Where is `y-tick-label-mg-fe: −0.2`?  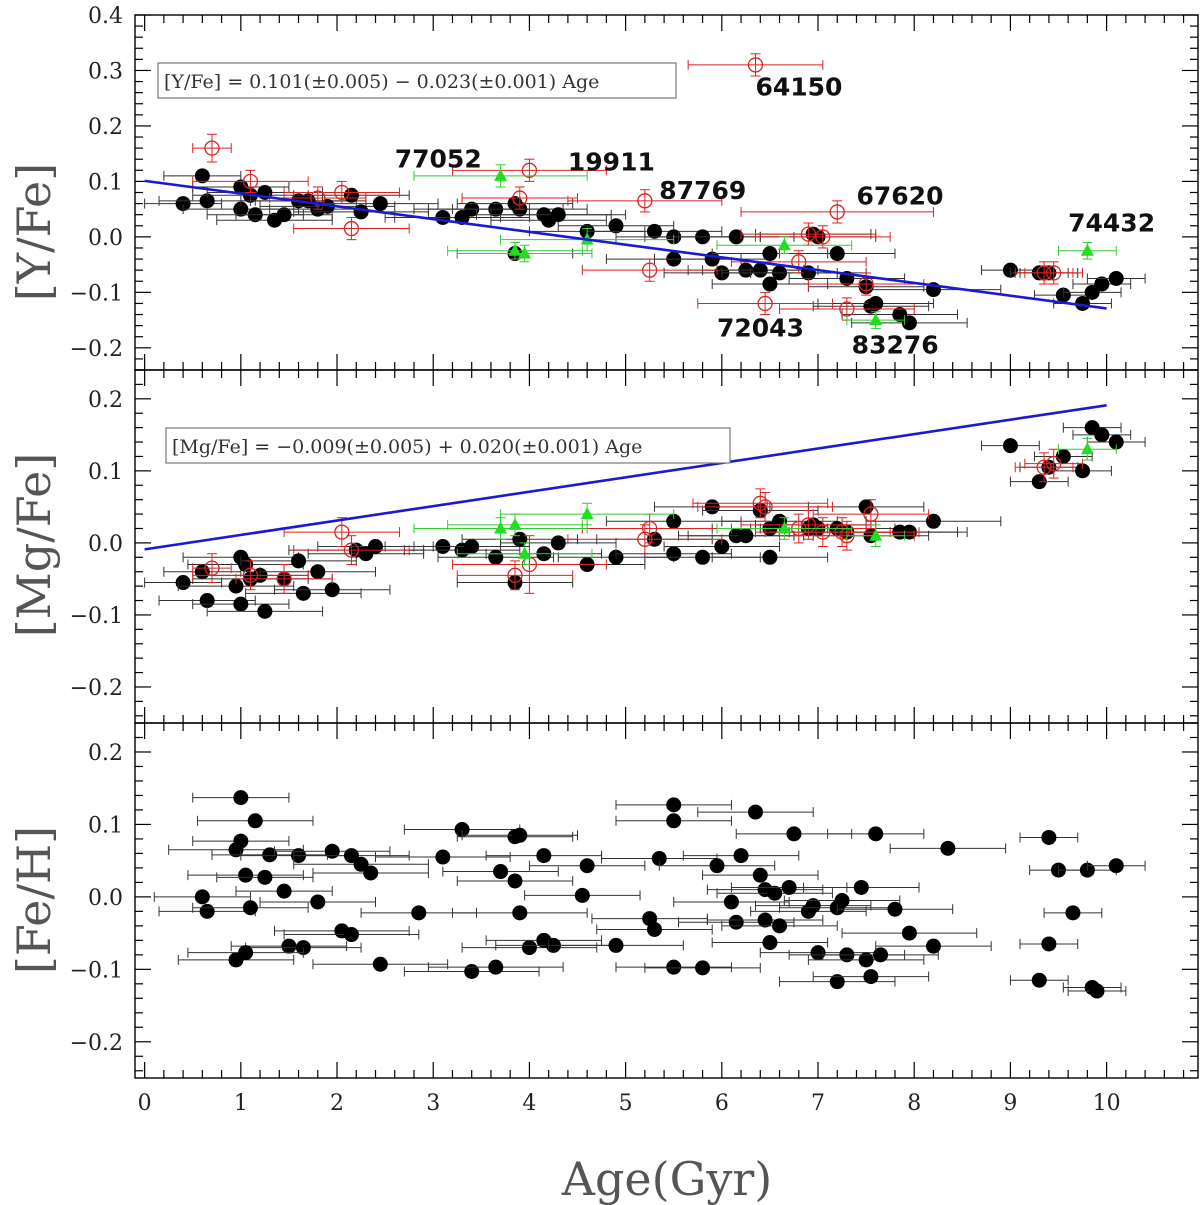 y-tick-label-mg-fe: −0.2 is located at coordinates (96, 688).